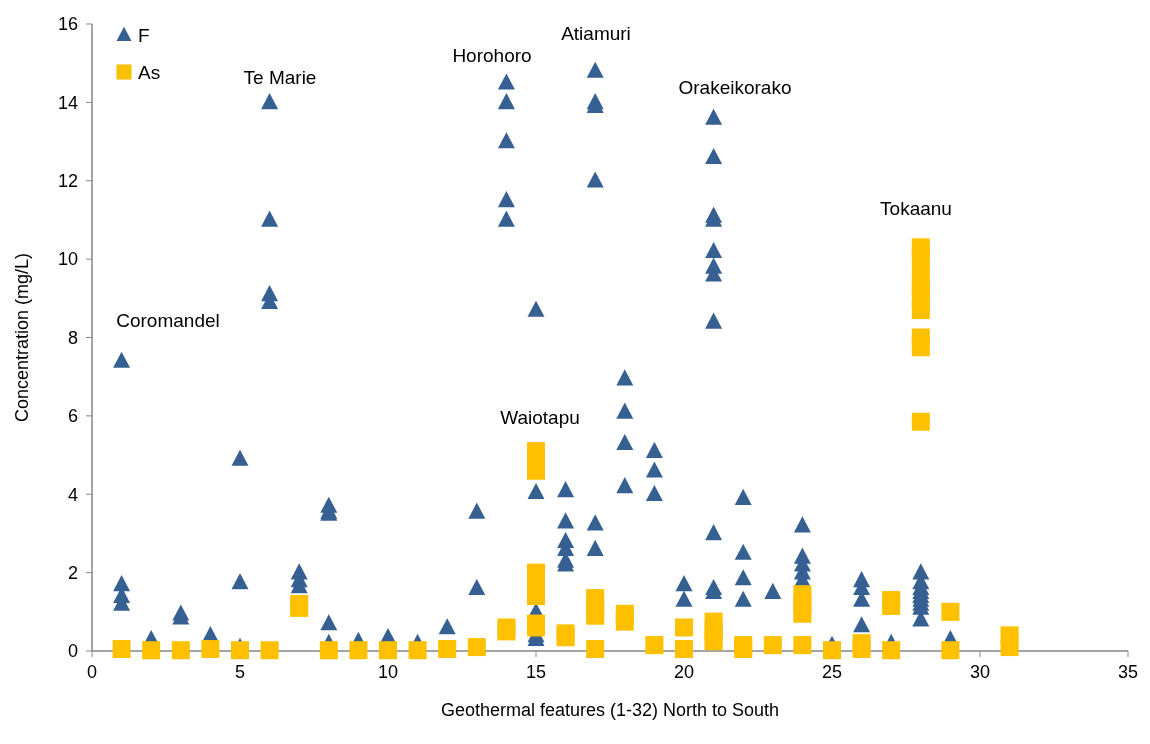 The width and height of the screenshot is (1150, 744). What do you see at coordinates (72, 651) in the screenshot?
I see `y-tick-label: 0` at bounding box center [72, 651].